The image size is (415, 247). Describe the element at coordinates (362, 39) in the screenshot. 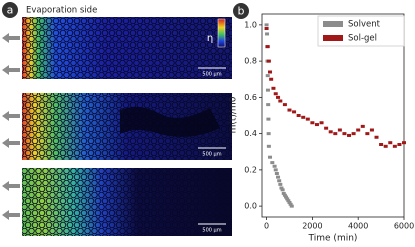

I see `legend-label: Sol-gel` at that location.